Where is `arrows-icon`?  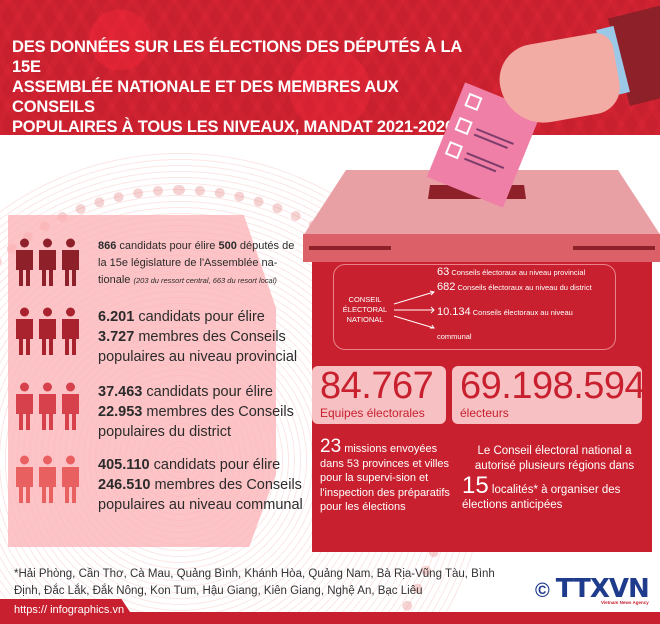 arrows-icon is located at coordinates (414, 309).